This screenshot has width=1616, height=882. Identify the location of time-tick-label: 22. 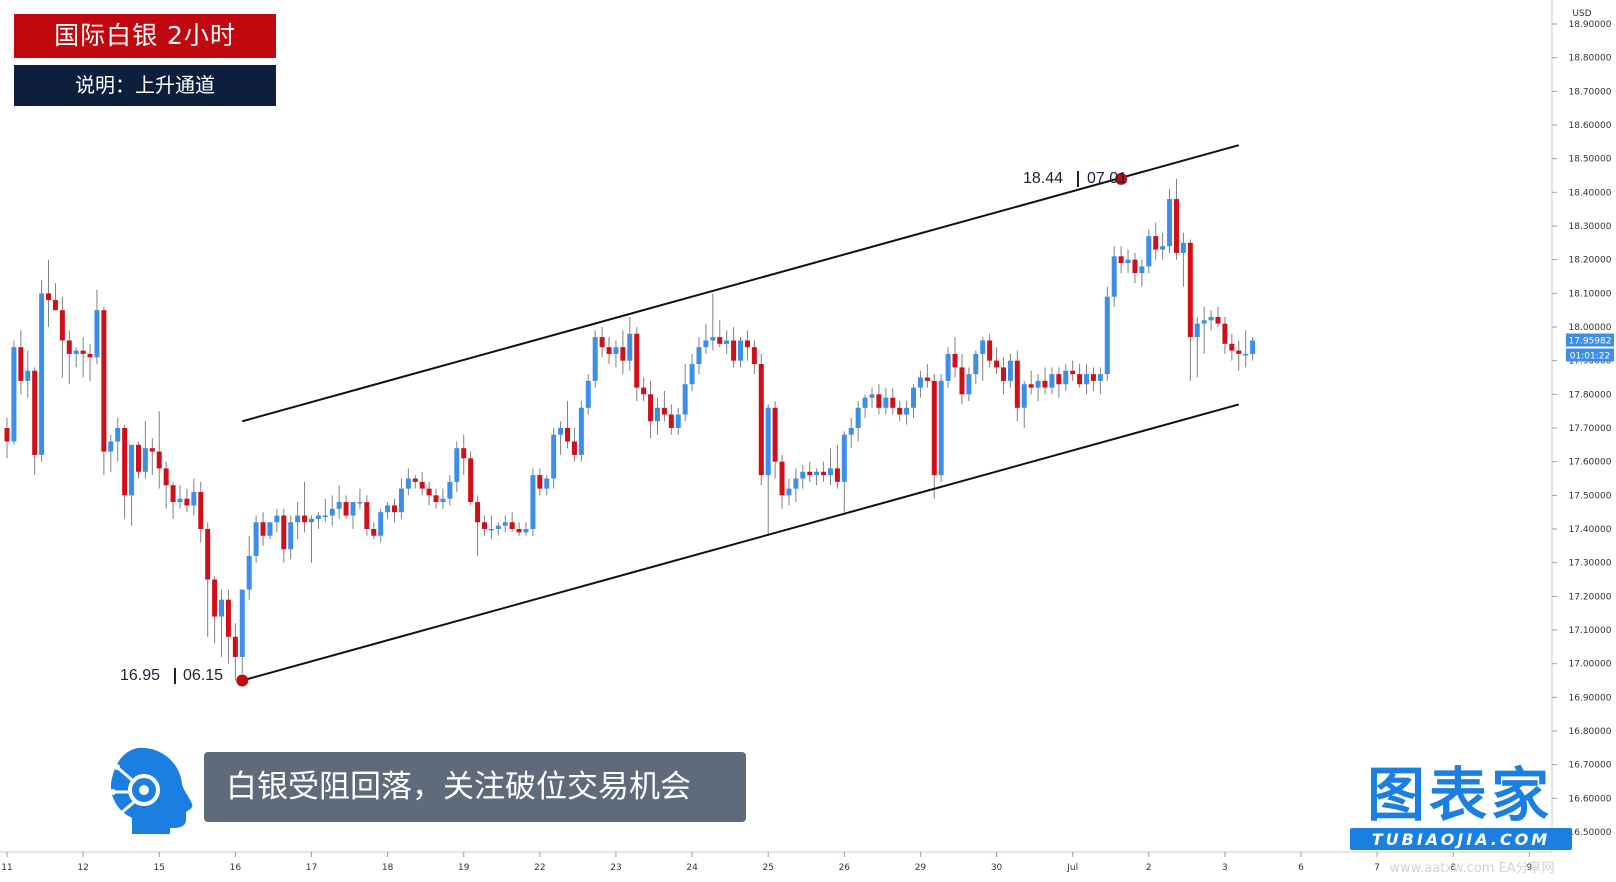
(539, 868).